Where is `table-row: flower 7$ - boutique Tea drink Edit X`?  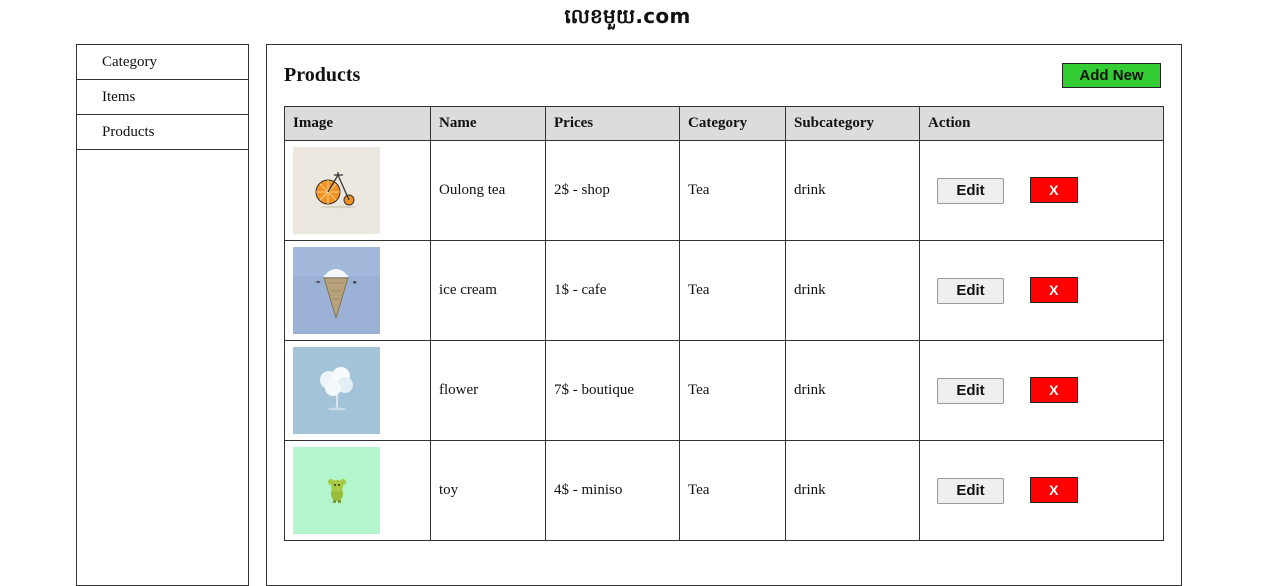 table-row: flower 7$ - boutique Tea drink Edit X is located at coordinates (724, 390).